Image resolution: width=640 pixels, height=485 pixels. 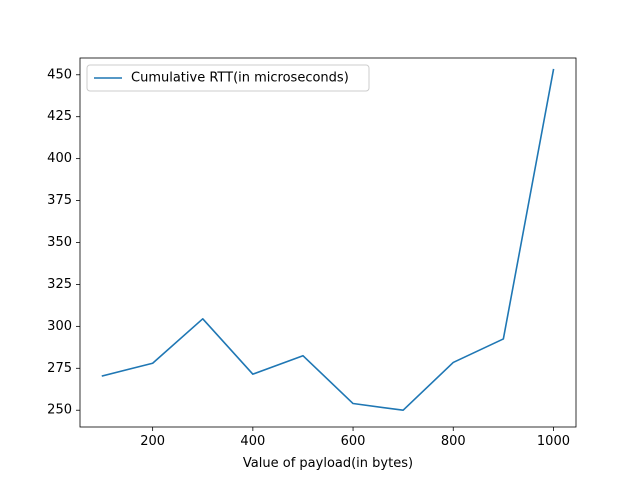 I want to click on x-tick-label: 400, so click(x=252, y=441).